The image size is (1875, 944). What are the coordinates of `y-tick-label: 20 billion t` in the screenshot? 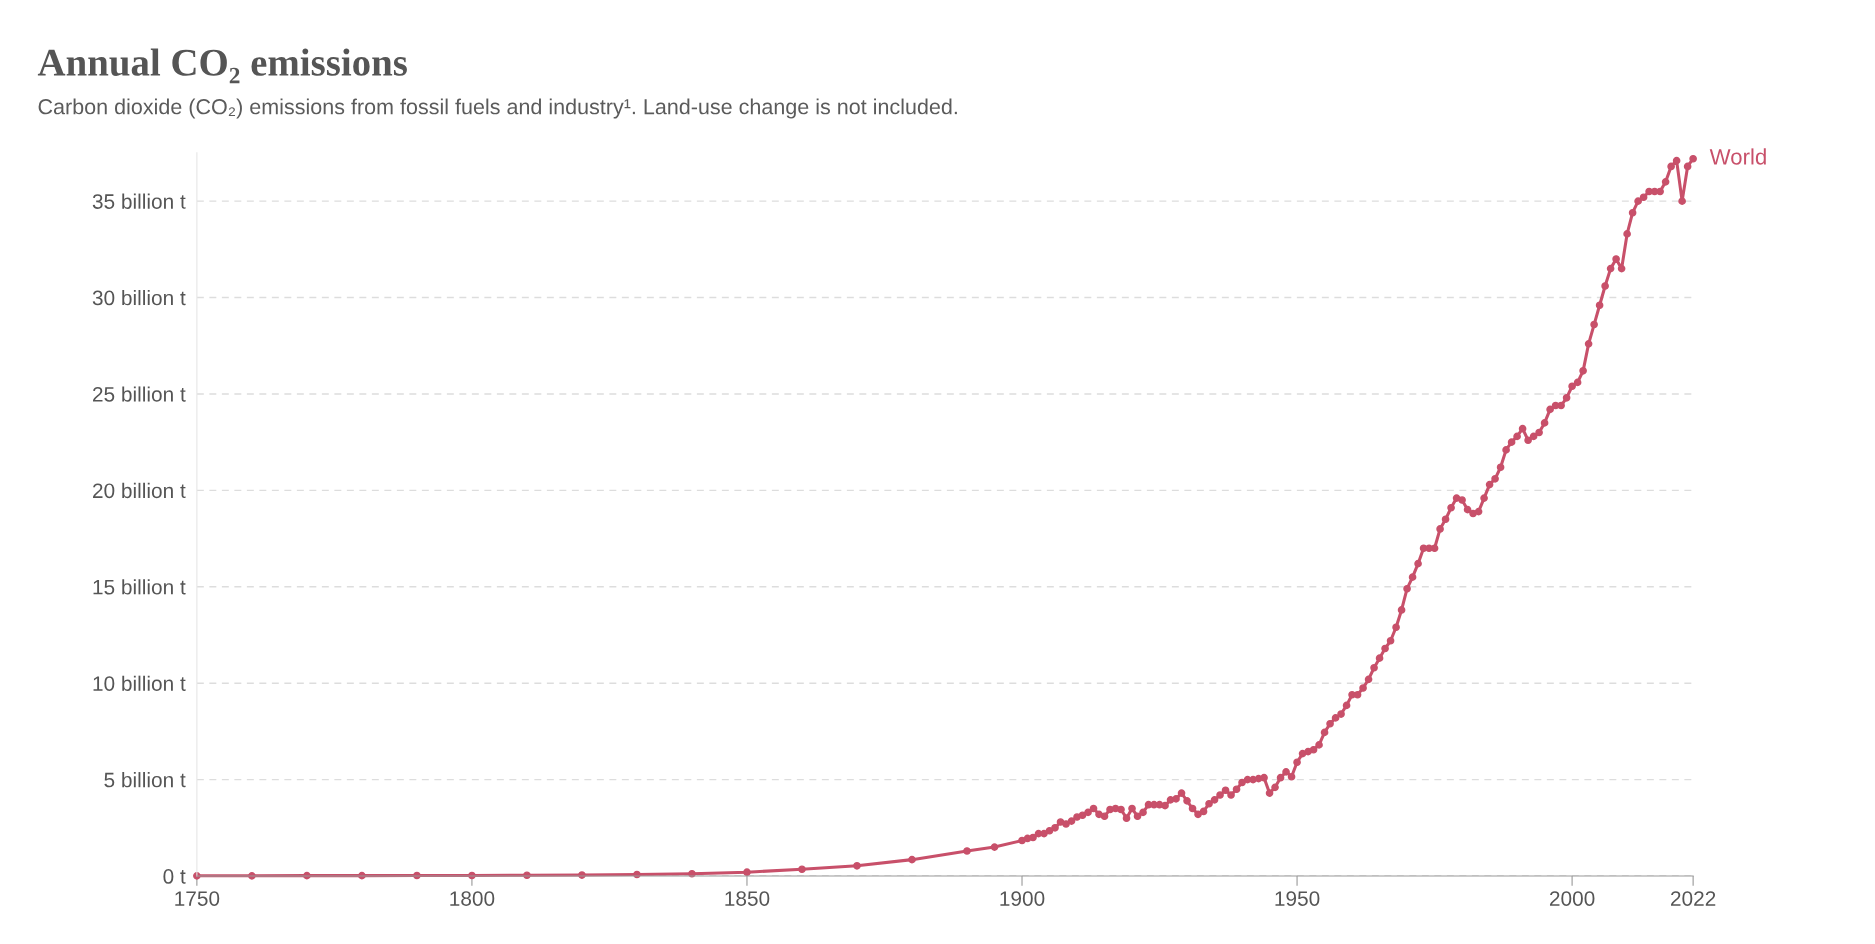 It's located at (139, 490).